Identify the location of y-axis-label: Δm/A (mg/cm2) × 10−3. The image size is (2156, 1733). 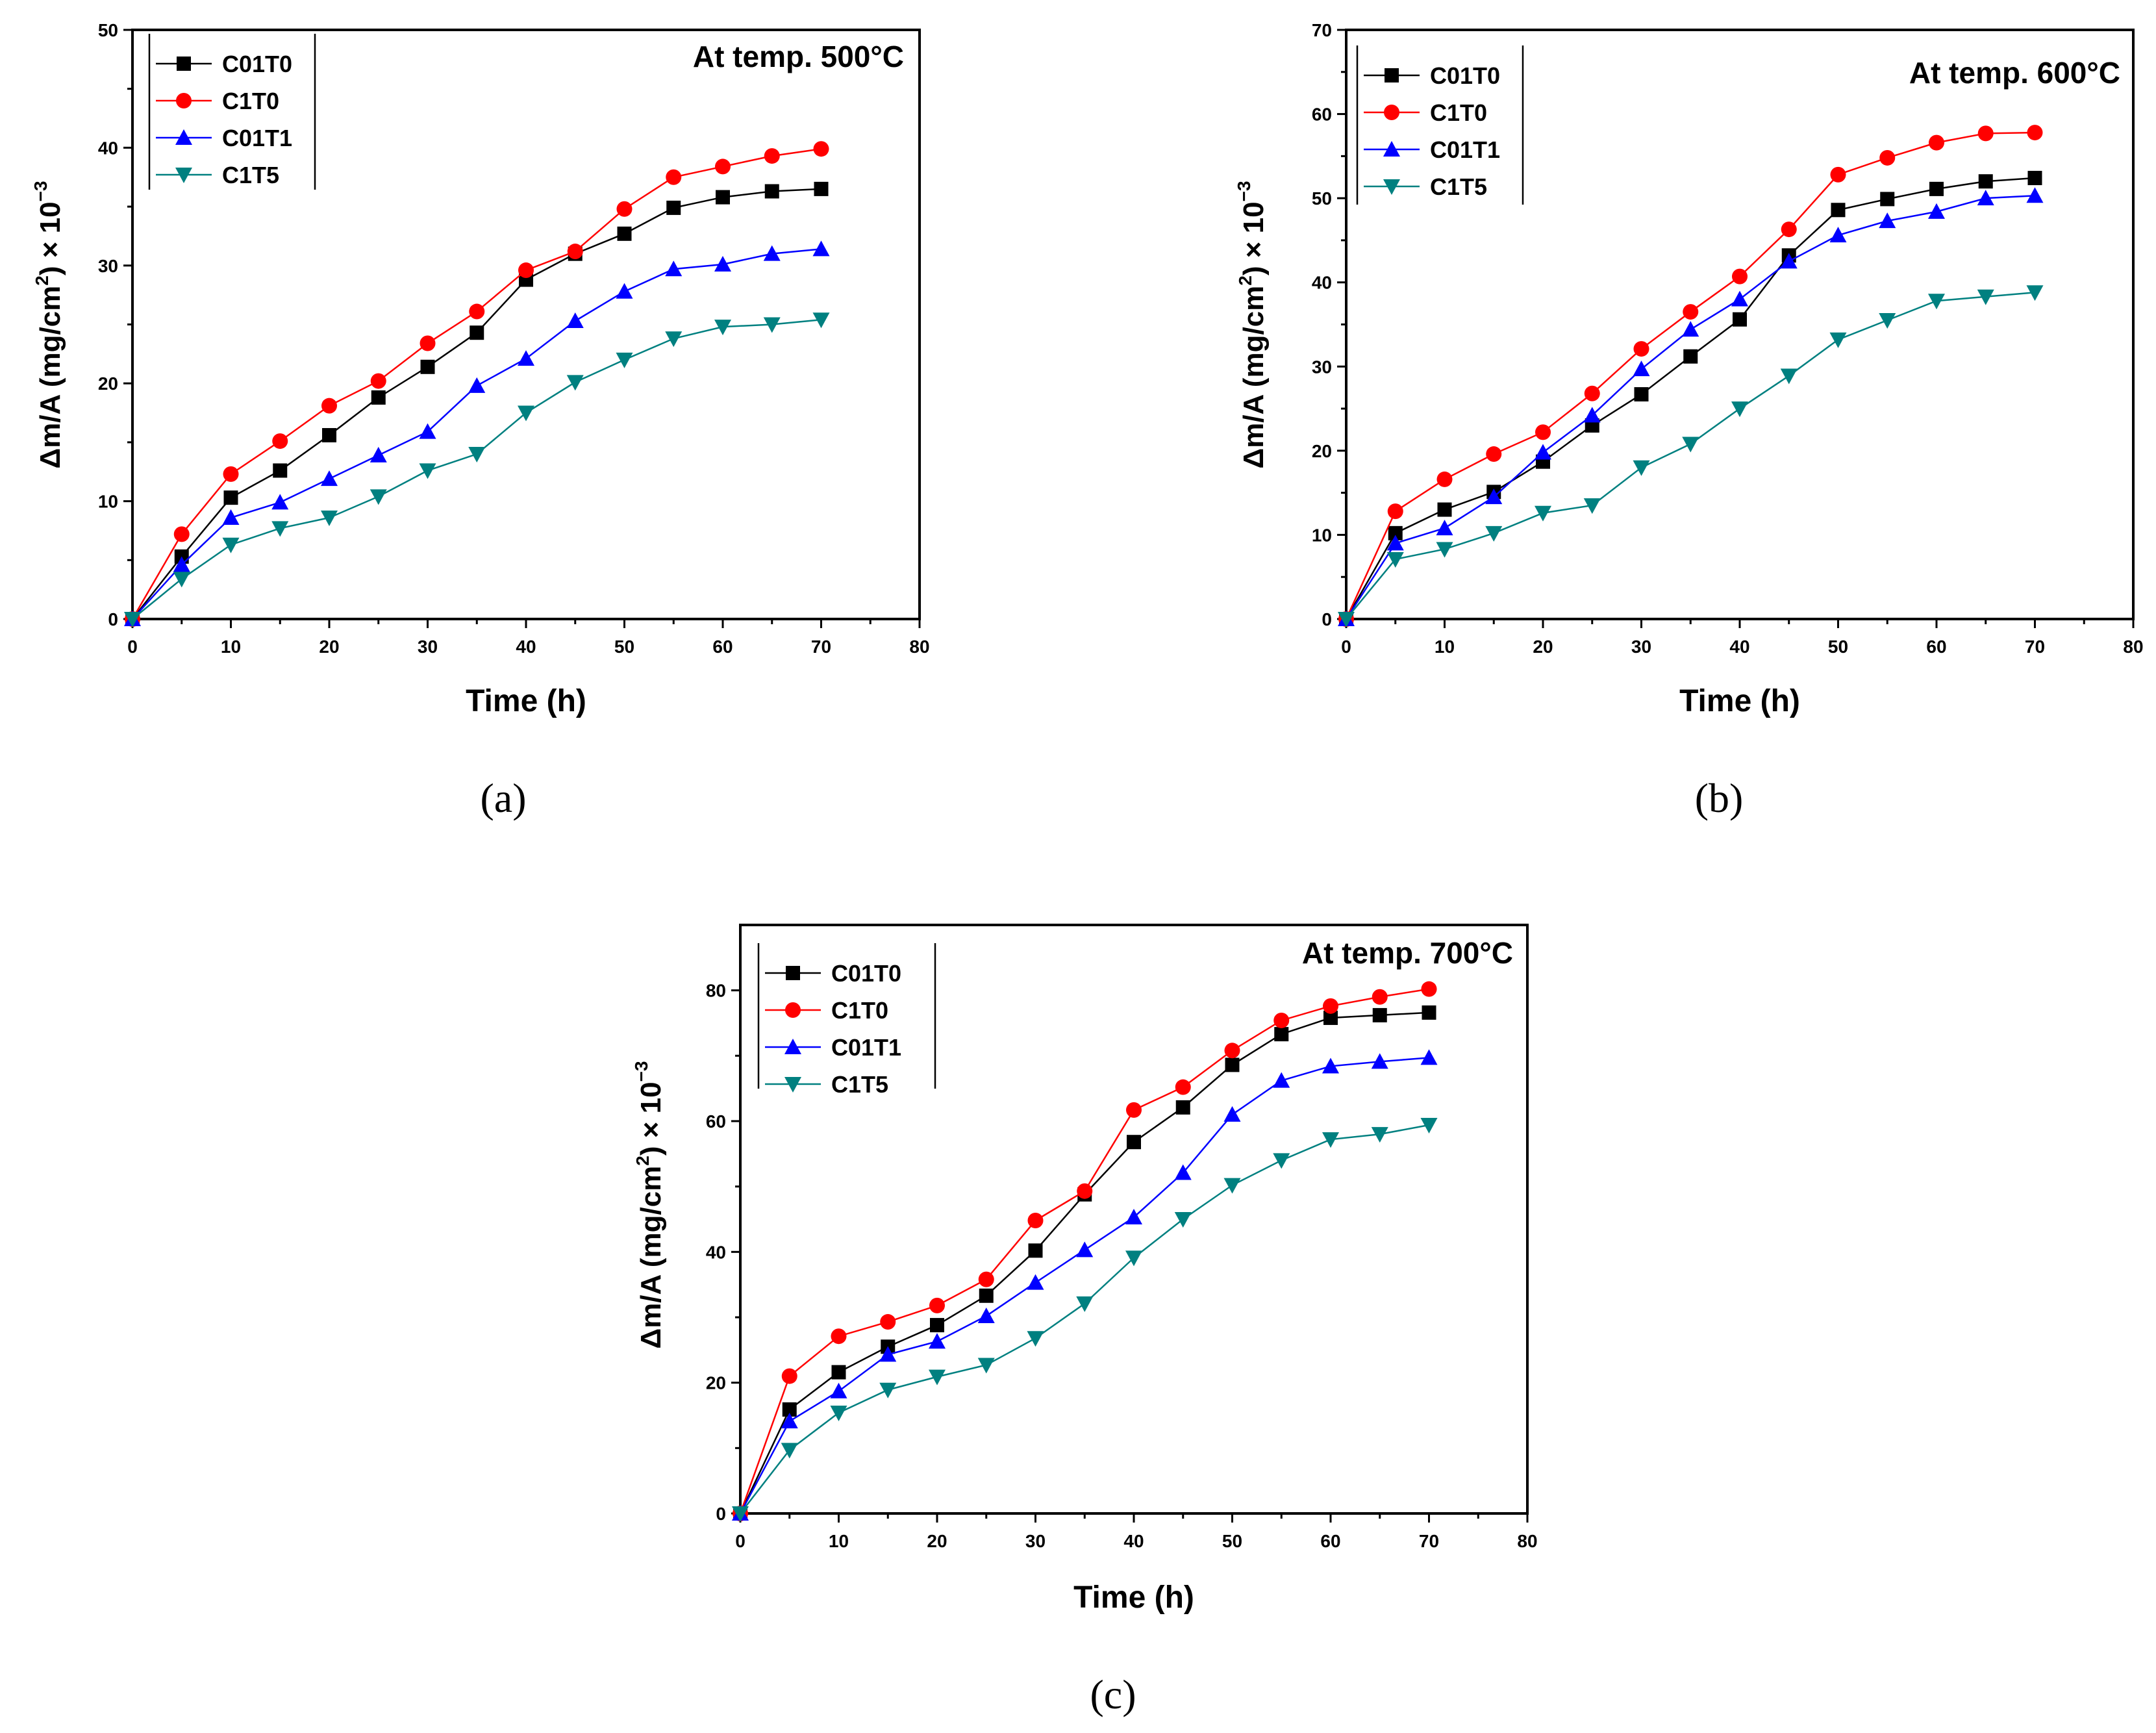
(649, 1204).